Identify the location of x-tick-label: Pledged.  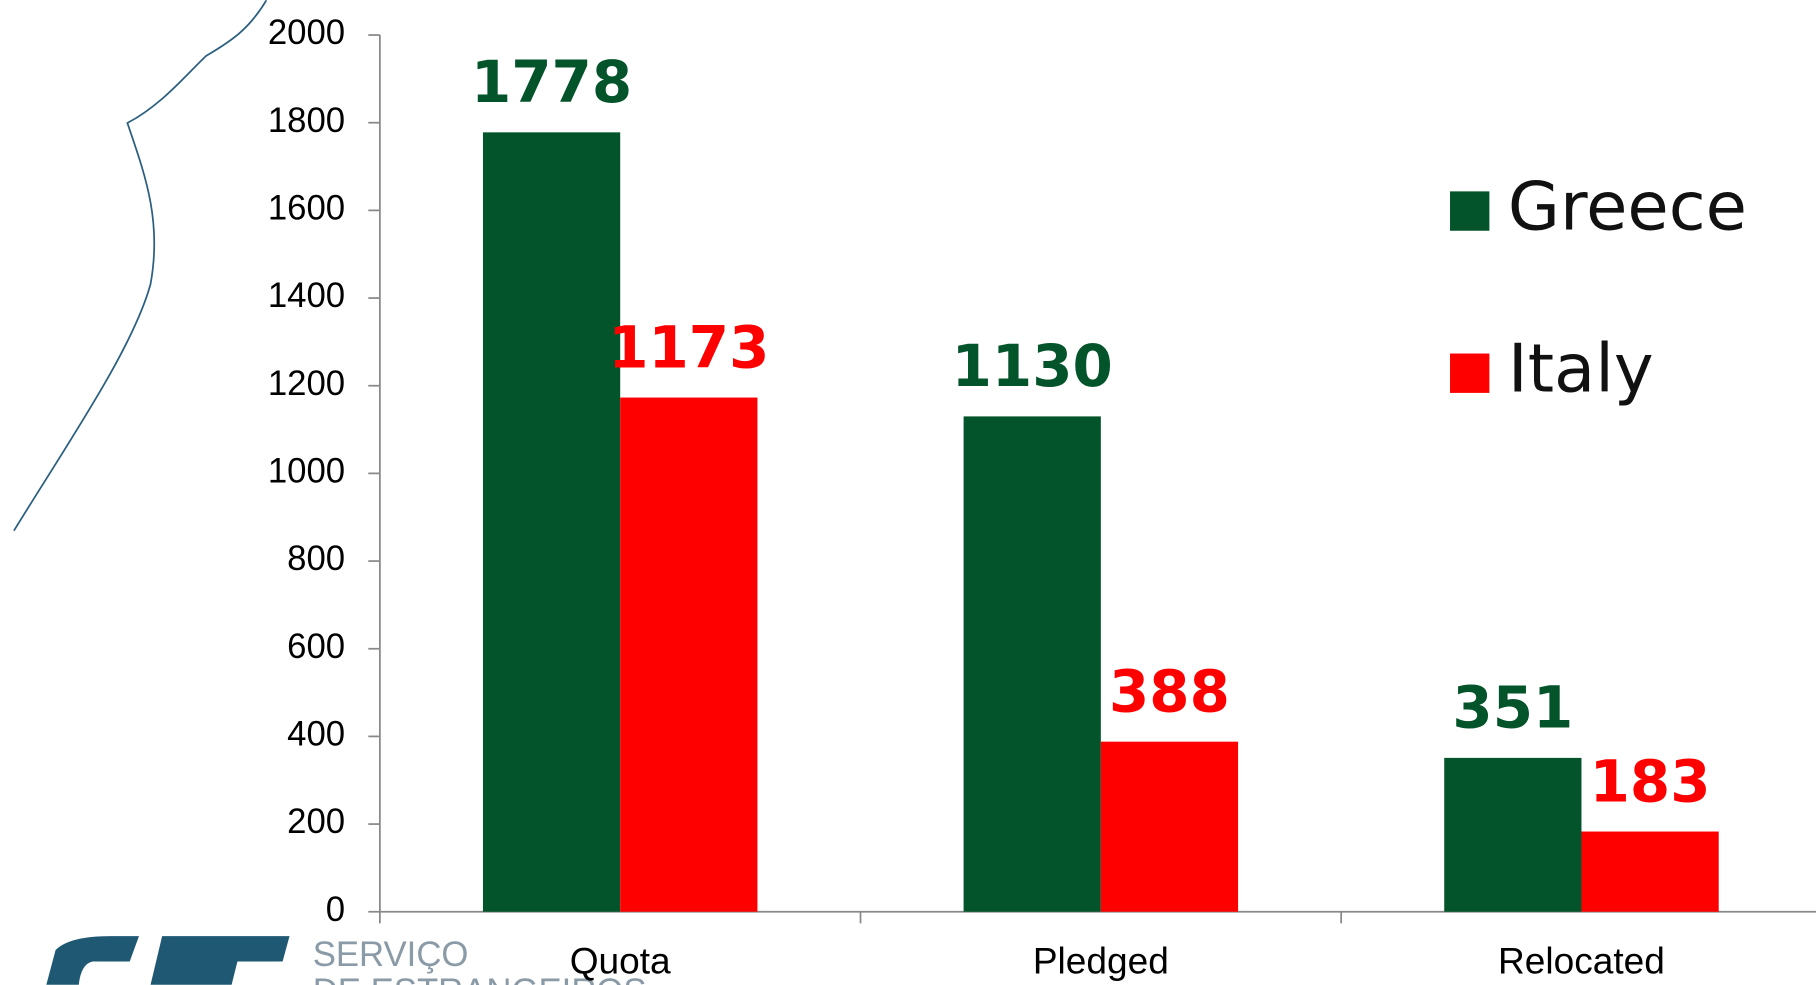
(1101, 961).